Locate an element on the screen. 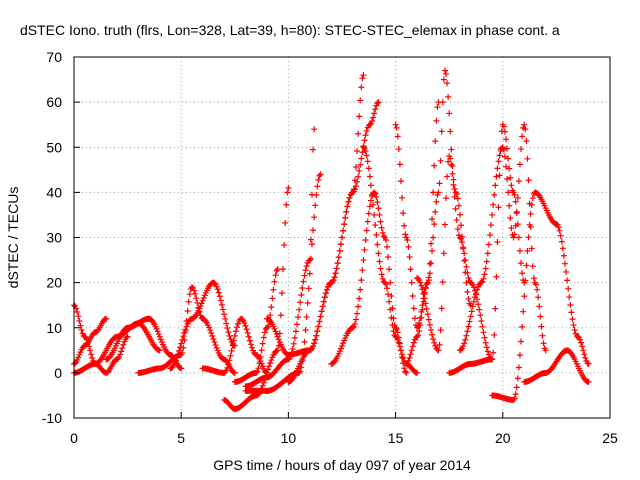  x-tick-label: 20 is located at coordinates (503, 438).